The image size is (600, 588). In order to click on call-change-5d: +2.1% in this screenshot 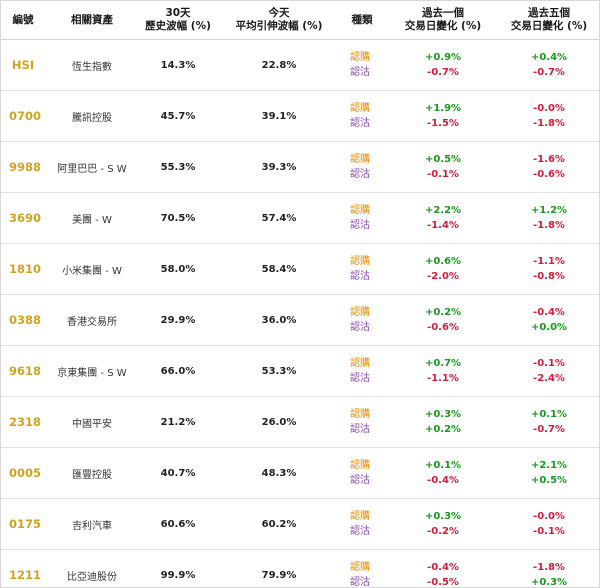, I will do `click(549, 465)`.